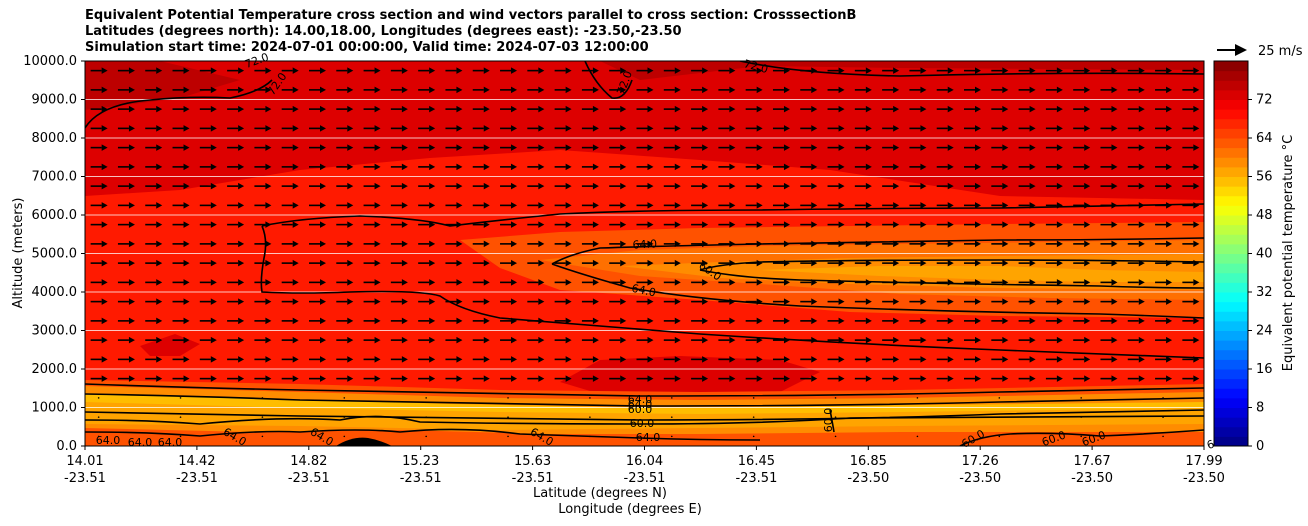 This screenshot has height=526, width=1308. I want to click on wind-vector-dot, so click(98, 398).